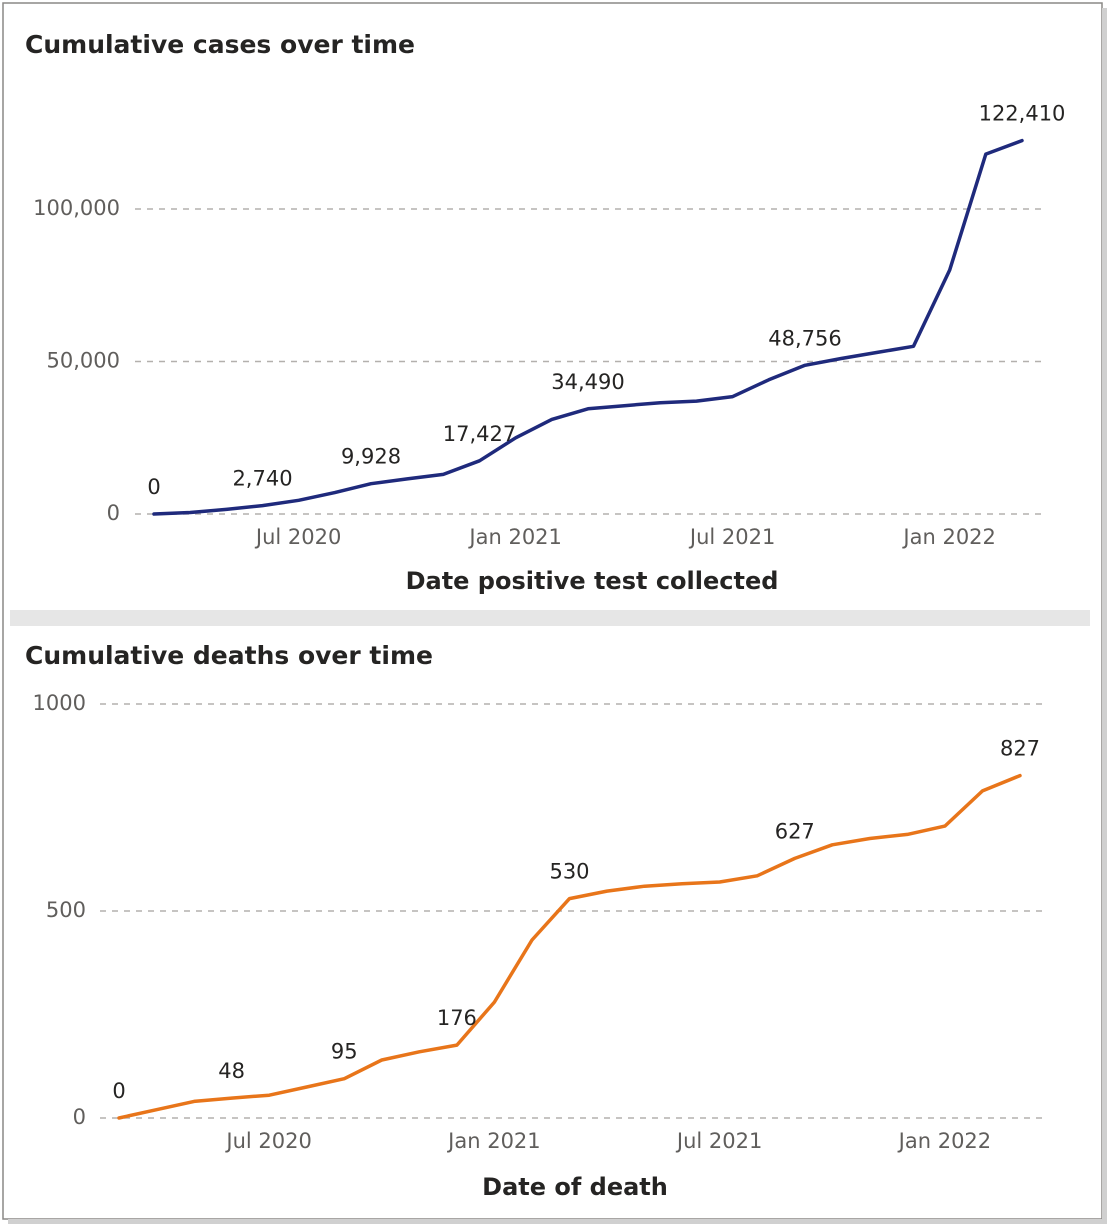  What do you see at coordinates (344, 1052) in the screenshot?
I see `data-label: 95` at bounding box center [344, 1052].